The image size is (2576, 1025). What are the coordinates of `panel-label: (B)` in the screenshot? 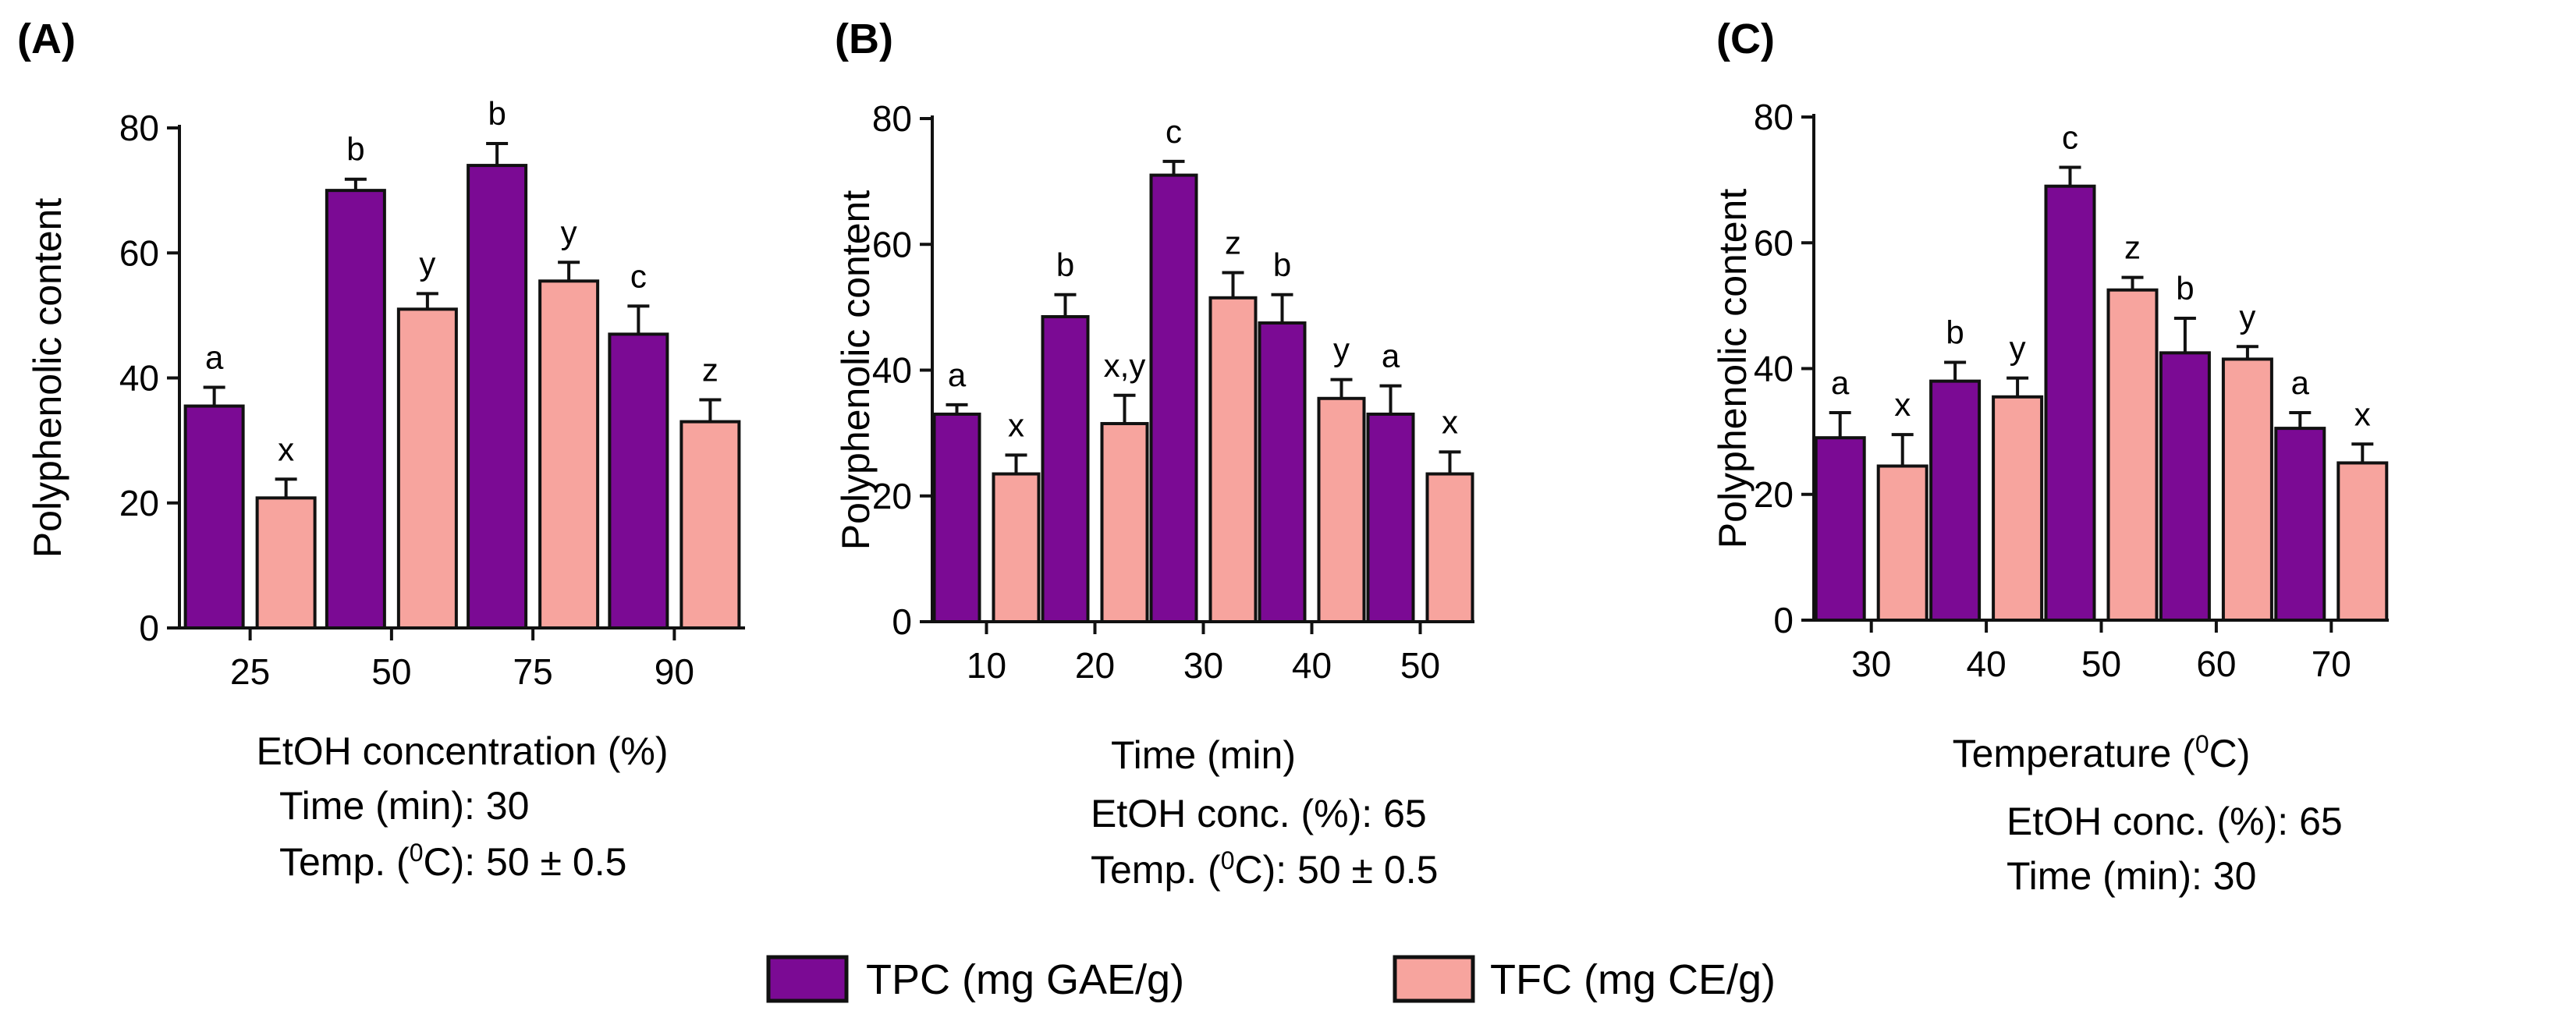 It's located at (864, 39).